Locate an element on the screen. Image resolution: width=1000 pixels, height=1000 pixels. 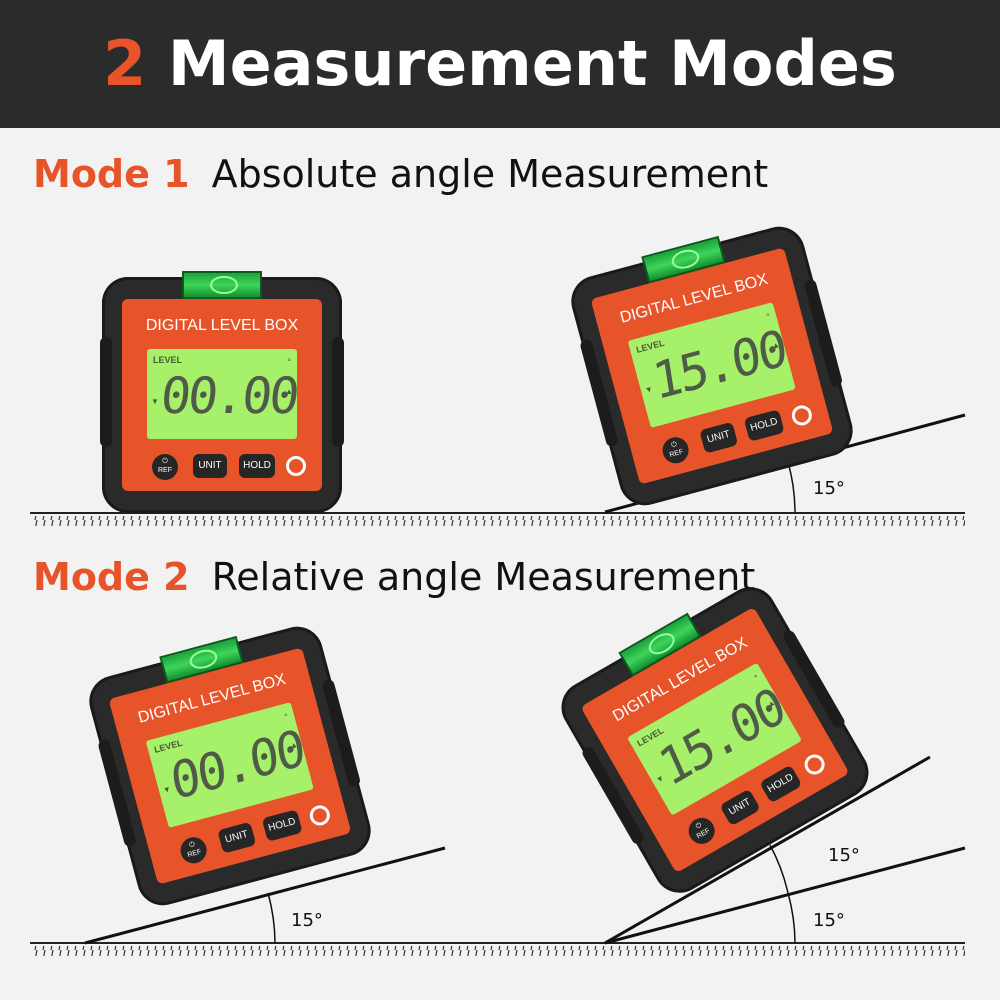
mode-2-heading: Mode 2 Relative angle Measurement is located at coordinates (394, 577).